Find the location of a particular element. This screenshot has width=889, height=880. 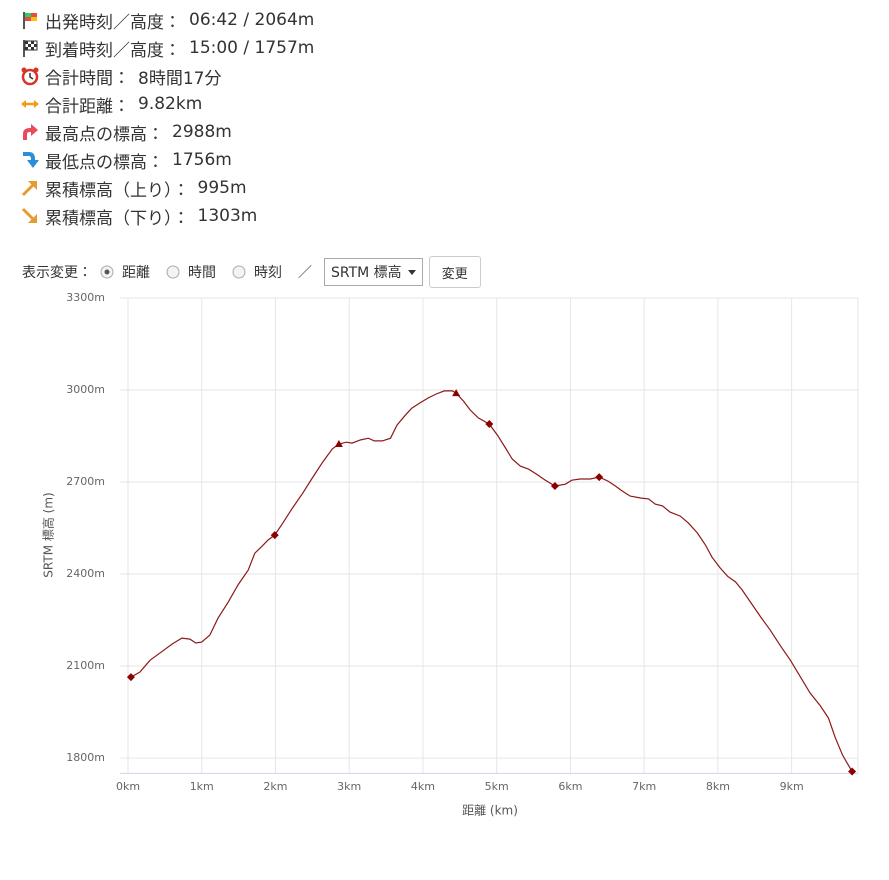

summary-value: 2988m is located at coordinates (202, 132).